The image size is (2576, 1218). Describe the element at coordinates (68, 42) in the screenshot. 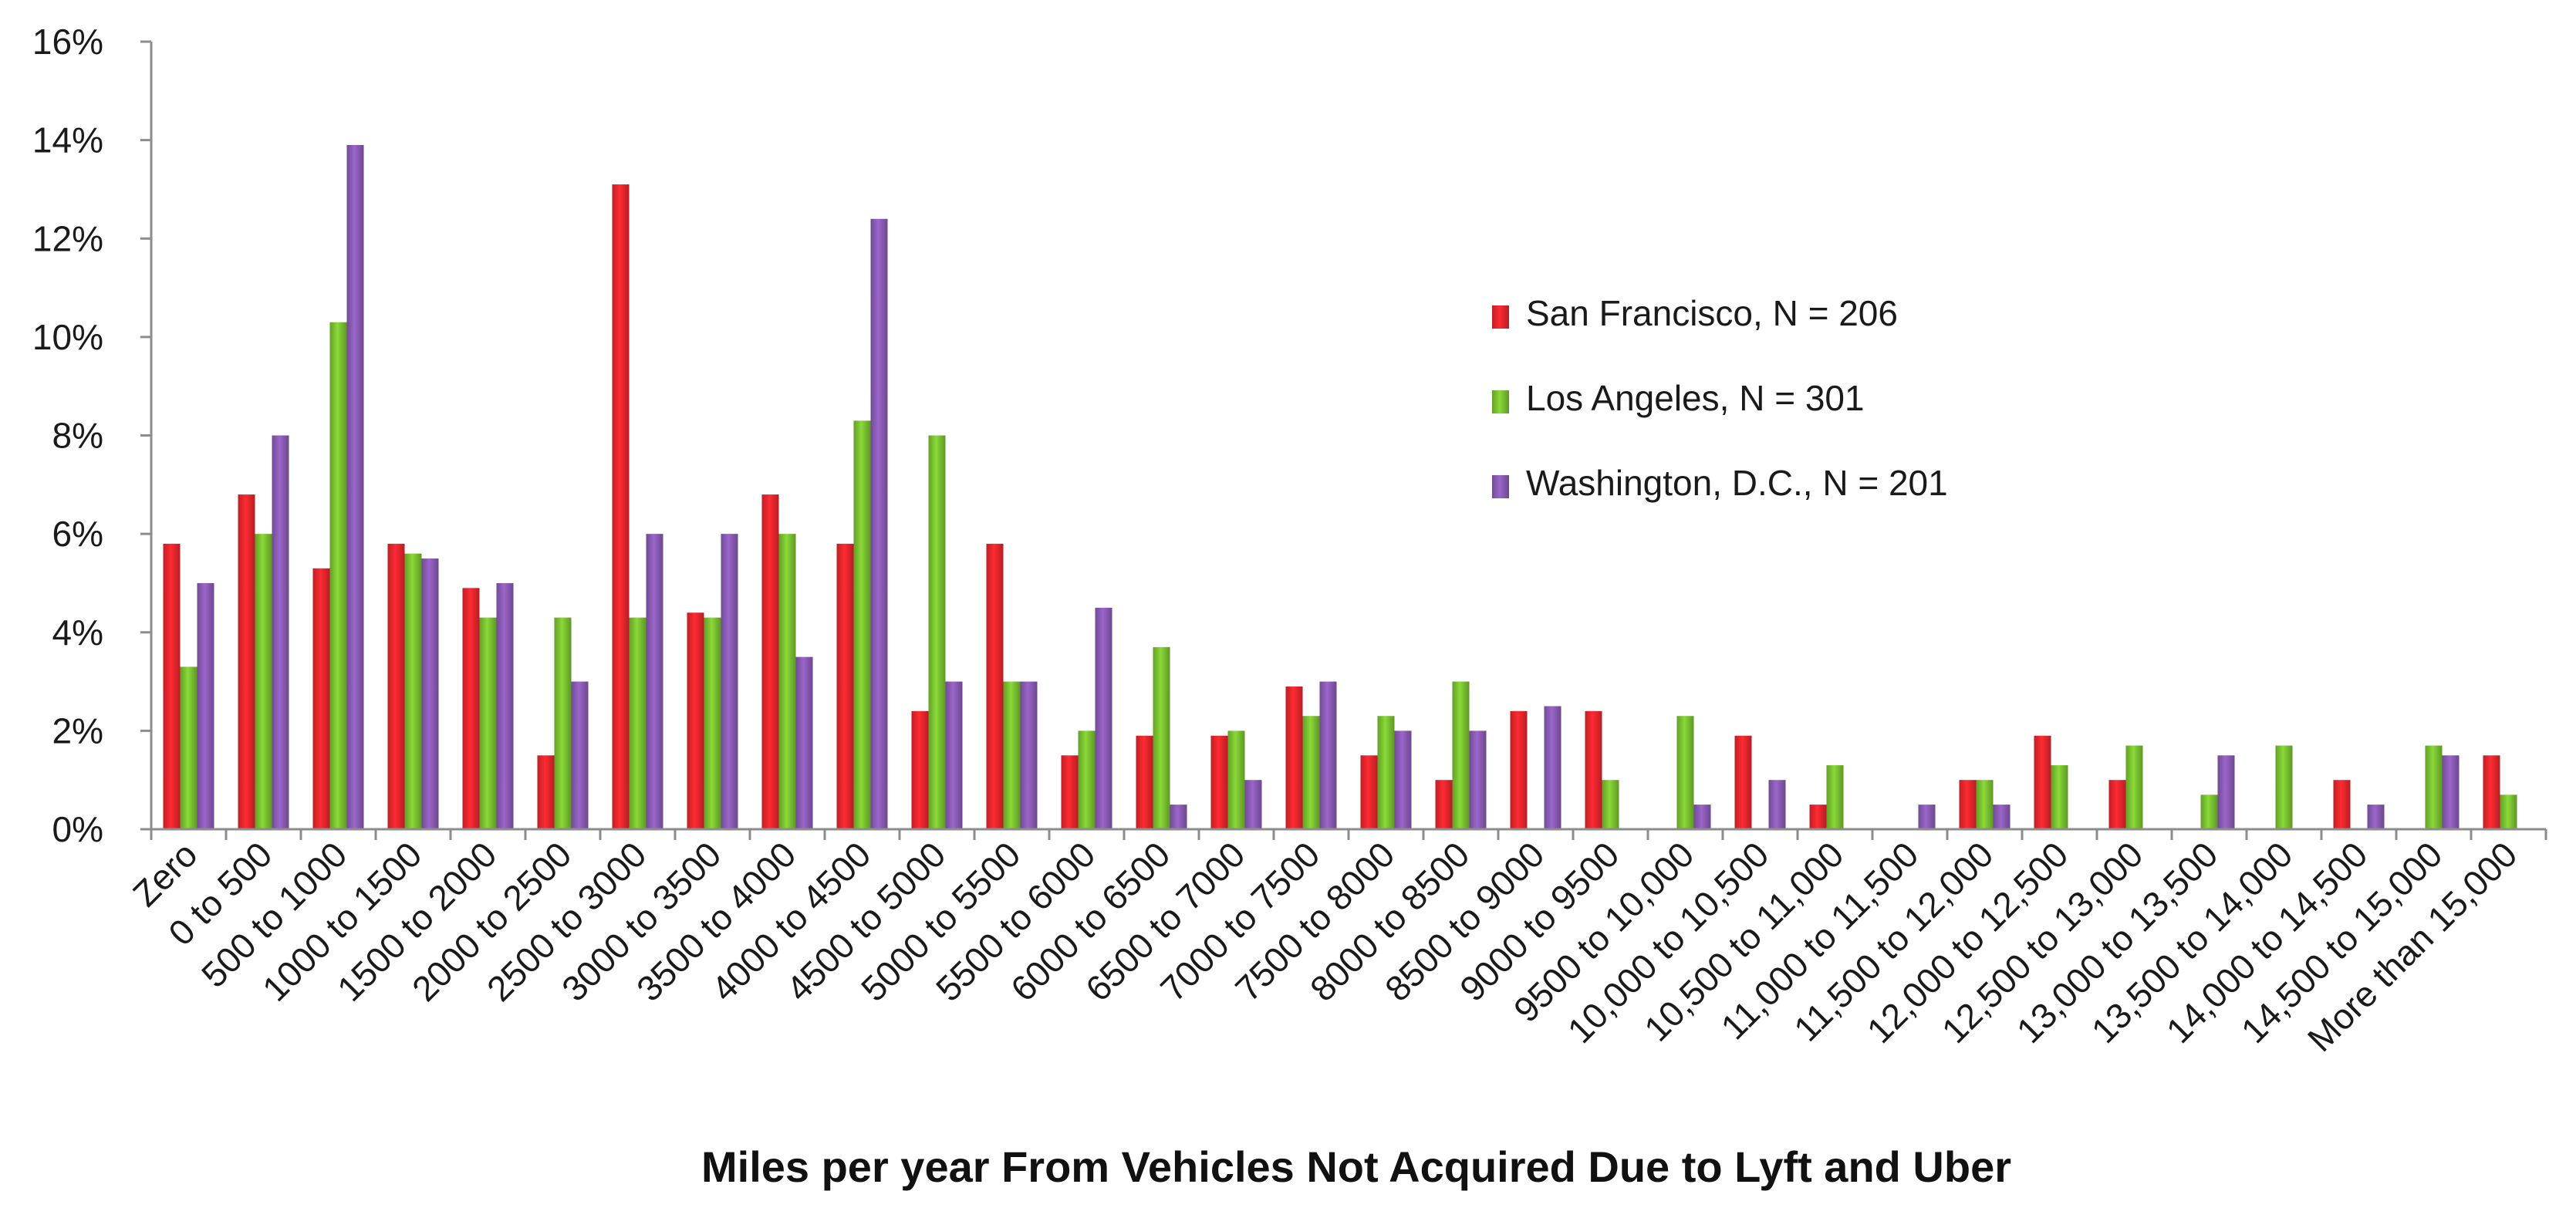

I see `y-tick-label: 16%` at that location.